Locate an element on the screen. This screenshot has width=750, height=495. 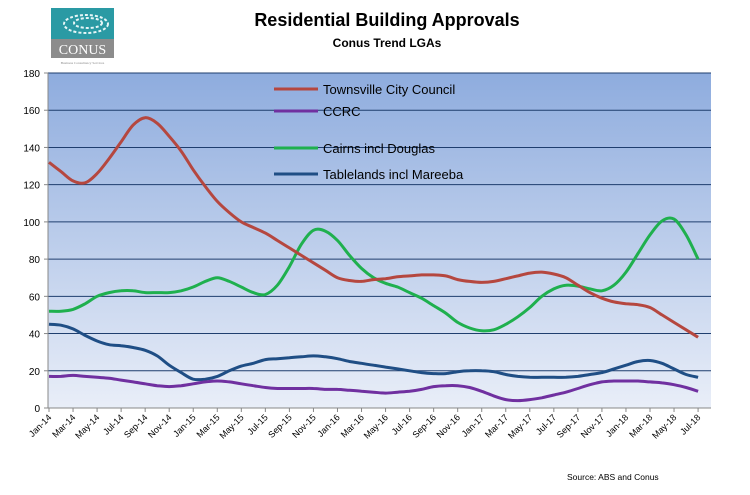
x-tick-label: Nov-17 is located at coordinates (593, 426).